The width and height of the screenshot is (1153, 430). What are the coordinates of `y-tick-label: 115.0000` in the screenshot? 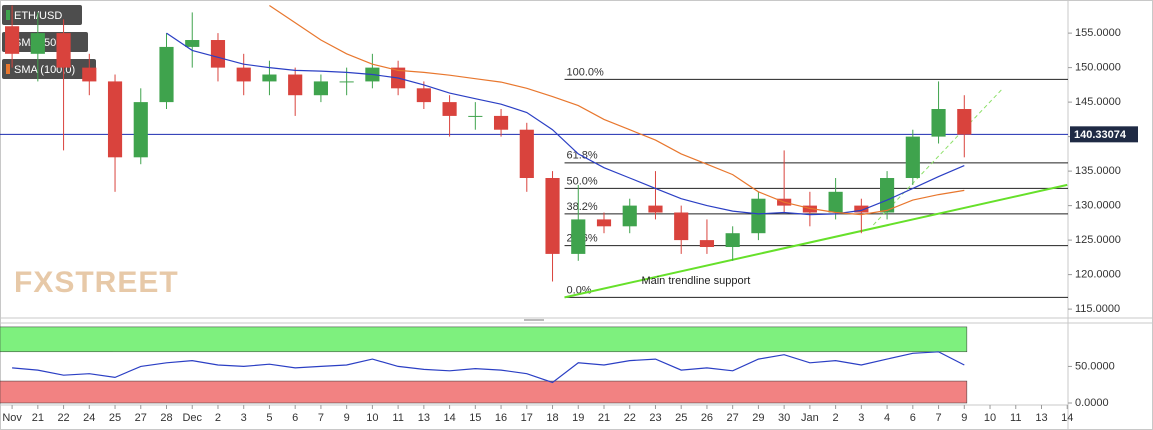 It's located at (1097, 309).